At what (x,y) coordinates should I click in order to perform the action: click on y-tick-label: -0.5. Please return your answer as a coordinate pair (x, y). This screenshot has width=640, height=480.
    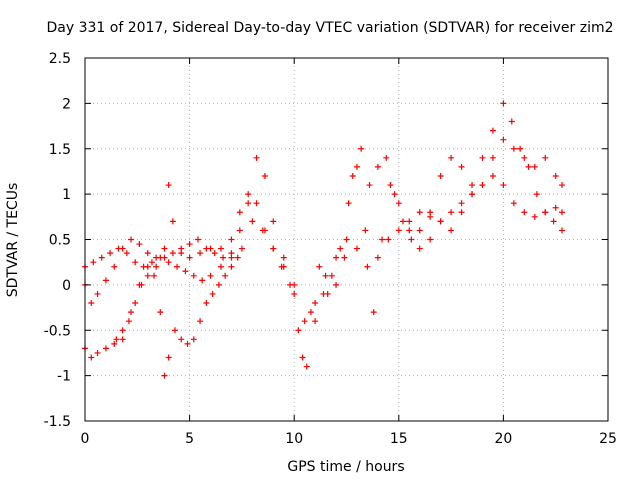
    Looking at the image, I should click on (57, 331).